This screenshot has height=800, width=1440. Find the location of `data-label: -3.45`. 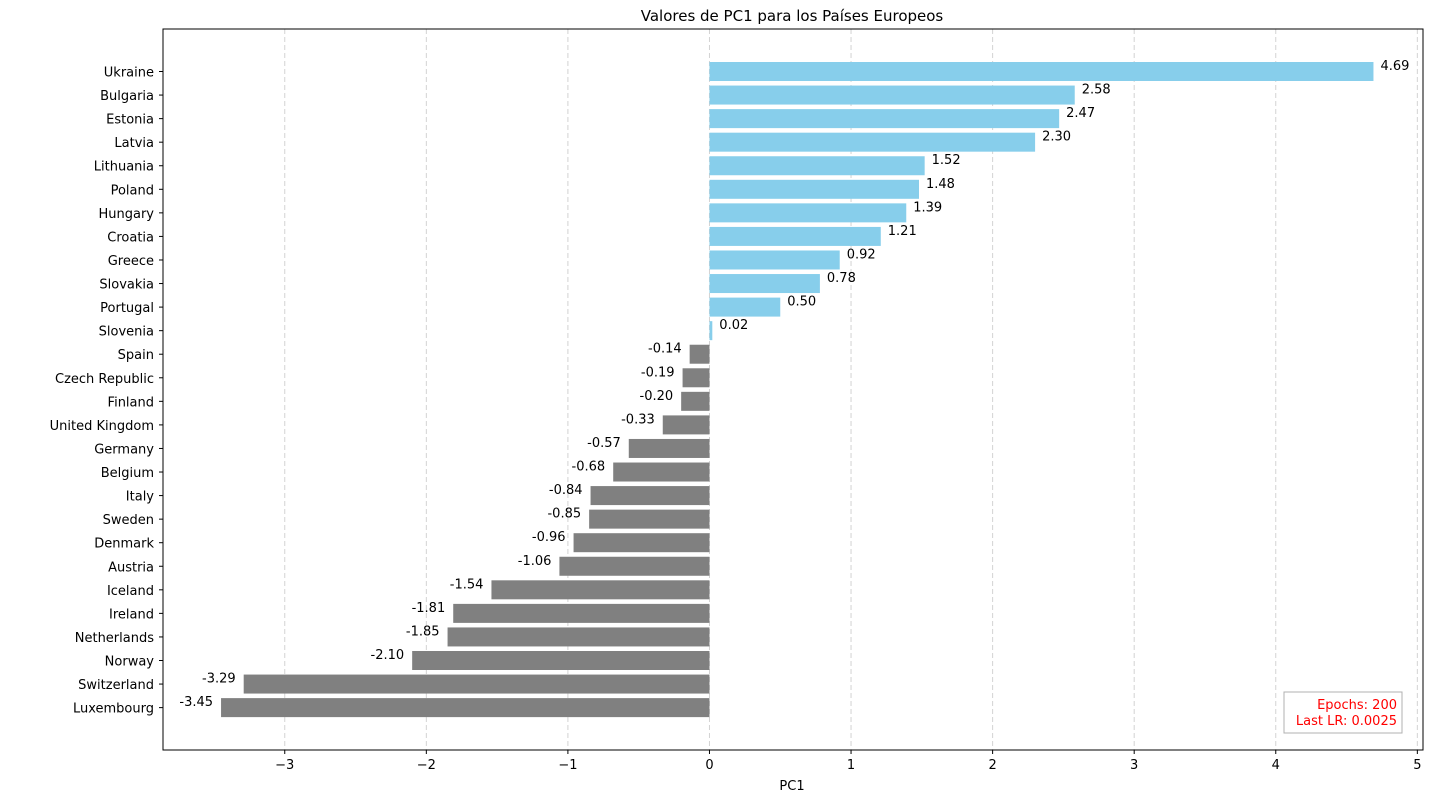

data-label: -3.45 is located at coordinates (196, 702).